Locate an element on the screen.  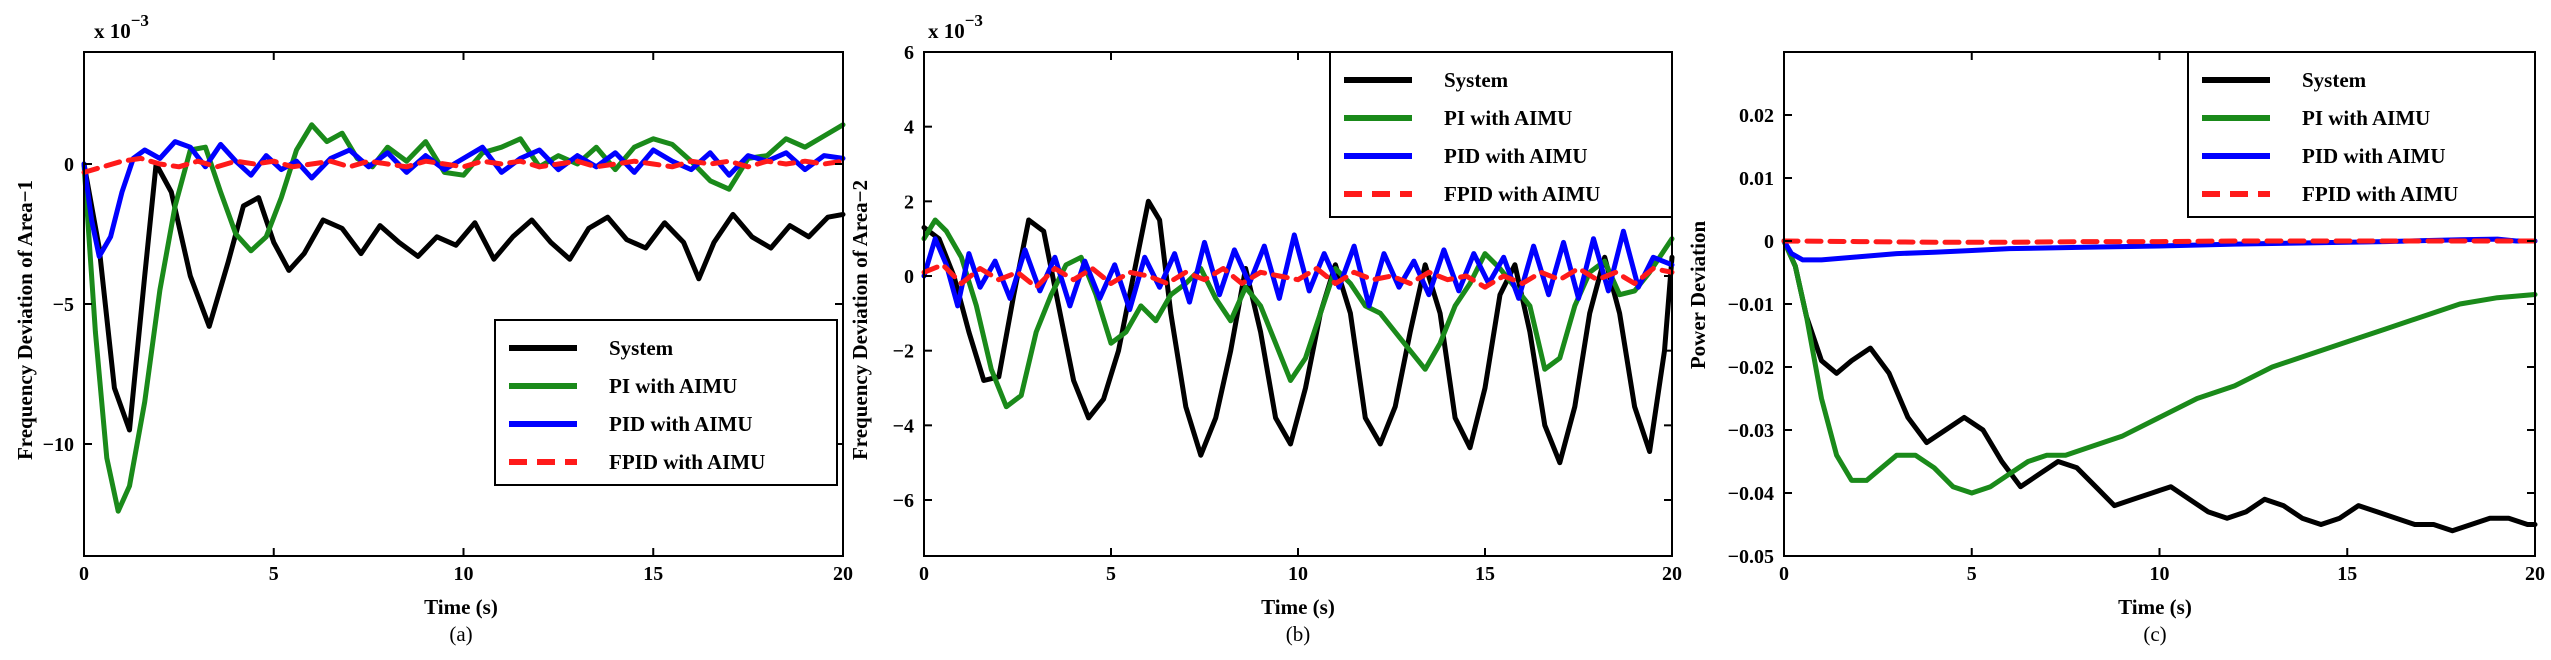
y-tick-label: 4 is located at coordinates (909, 128).